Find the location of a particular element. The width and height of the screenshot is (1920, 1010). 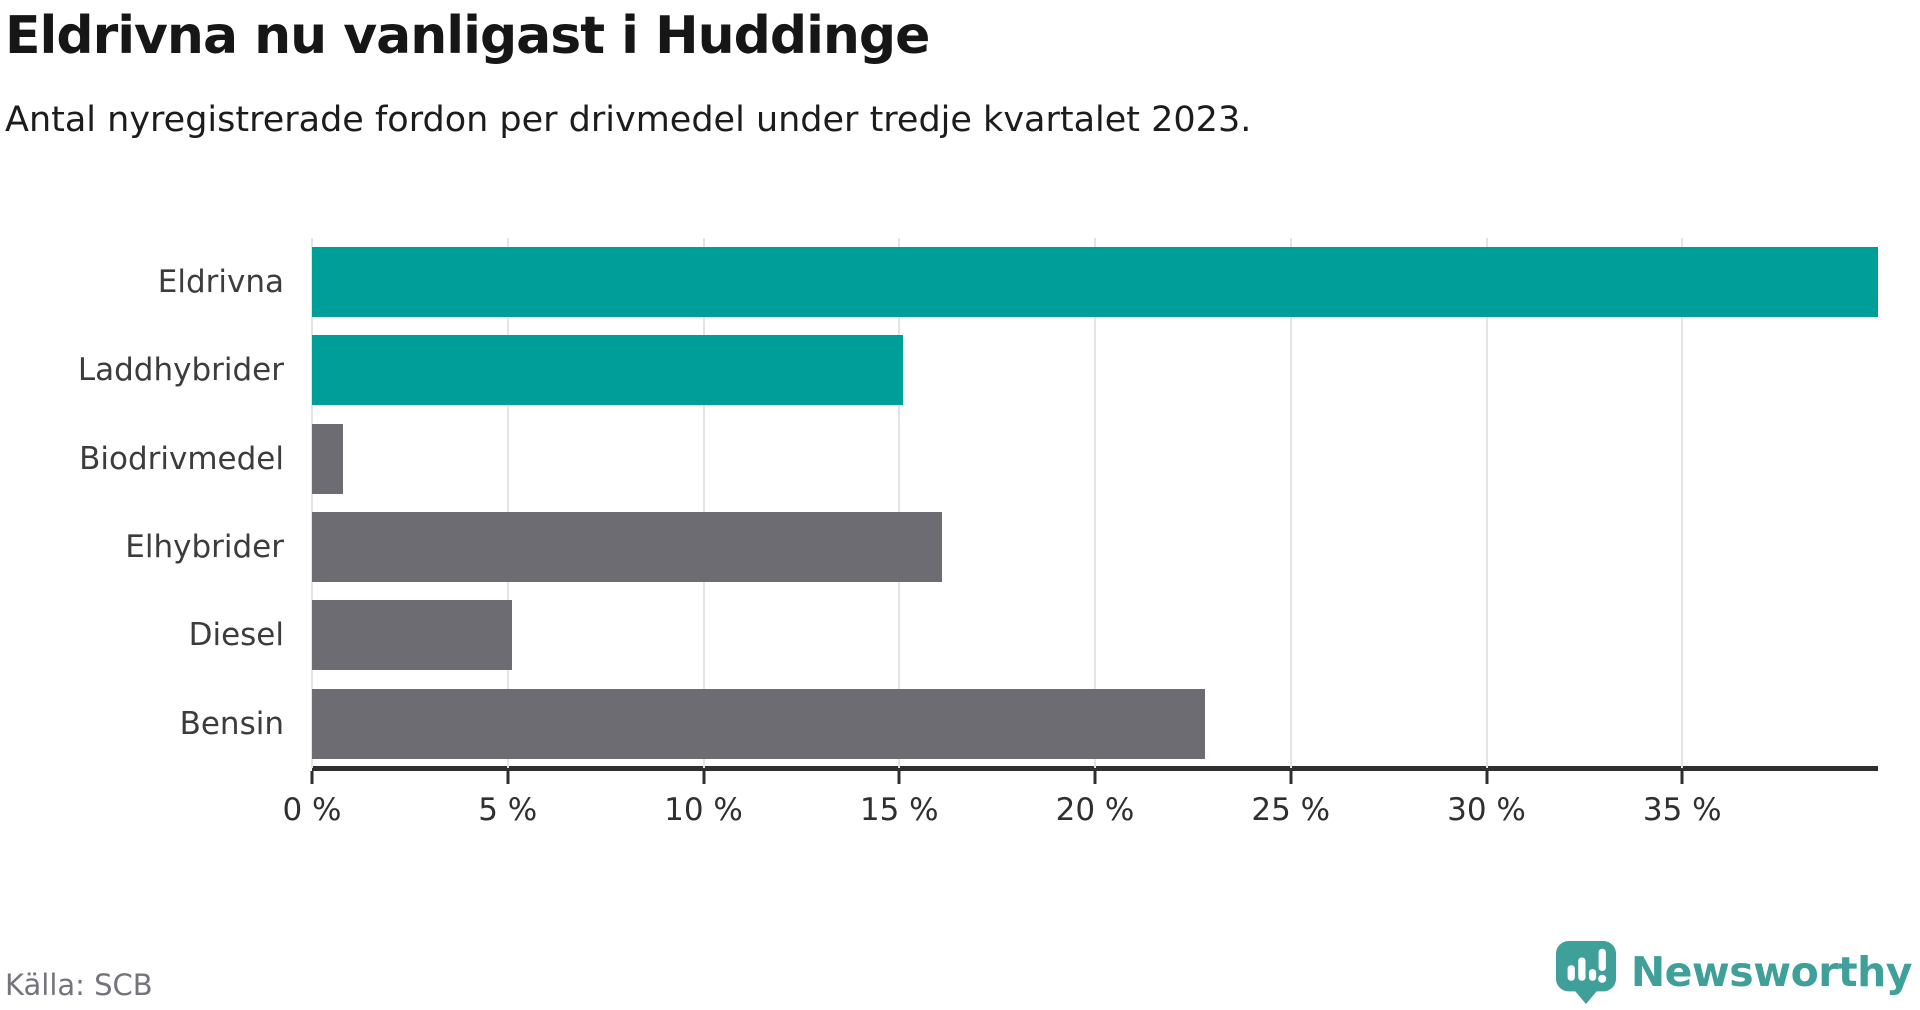

x-axis: 0 % 5 % 10 % 15 % 20 % 25 % 30 % 35 % is located at coordinates (1080, 801).